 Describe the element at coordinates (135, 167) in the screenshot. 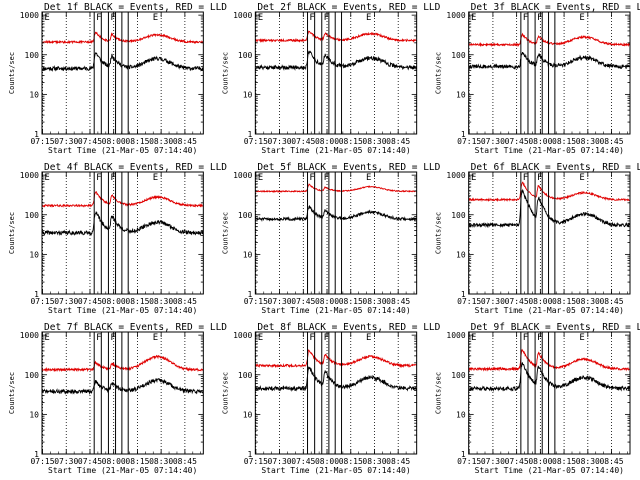

I see `panel-title: Det 4f BLACK = Events, RED = LLD` at that location.